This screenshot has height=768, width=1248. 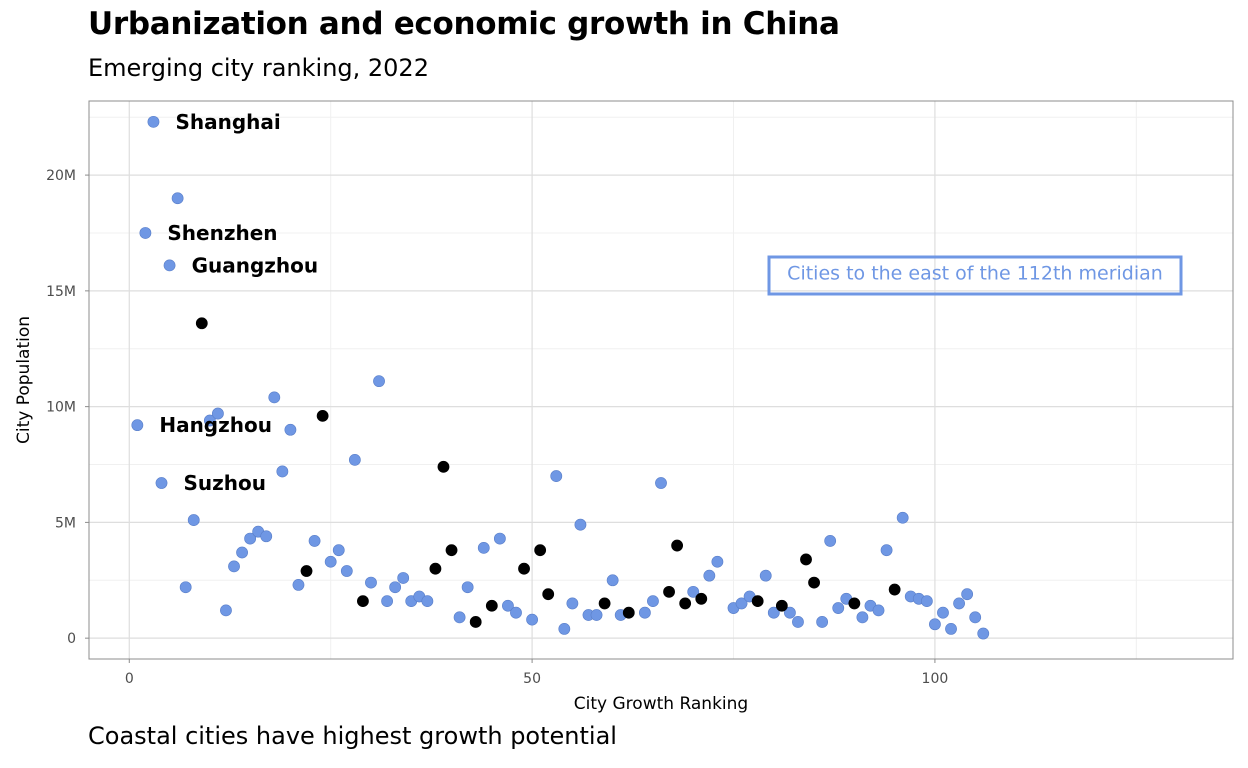 I want to click on y-tick-label: 0, so click(x=71, y=639).